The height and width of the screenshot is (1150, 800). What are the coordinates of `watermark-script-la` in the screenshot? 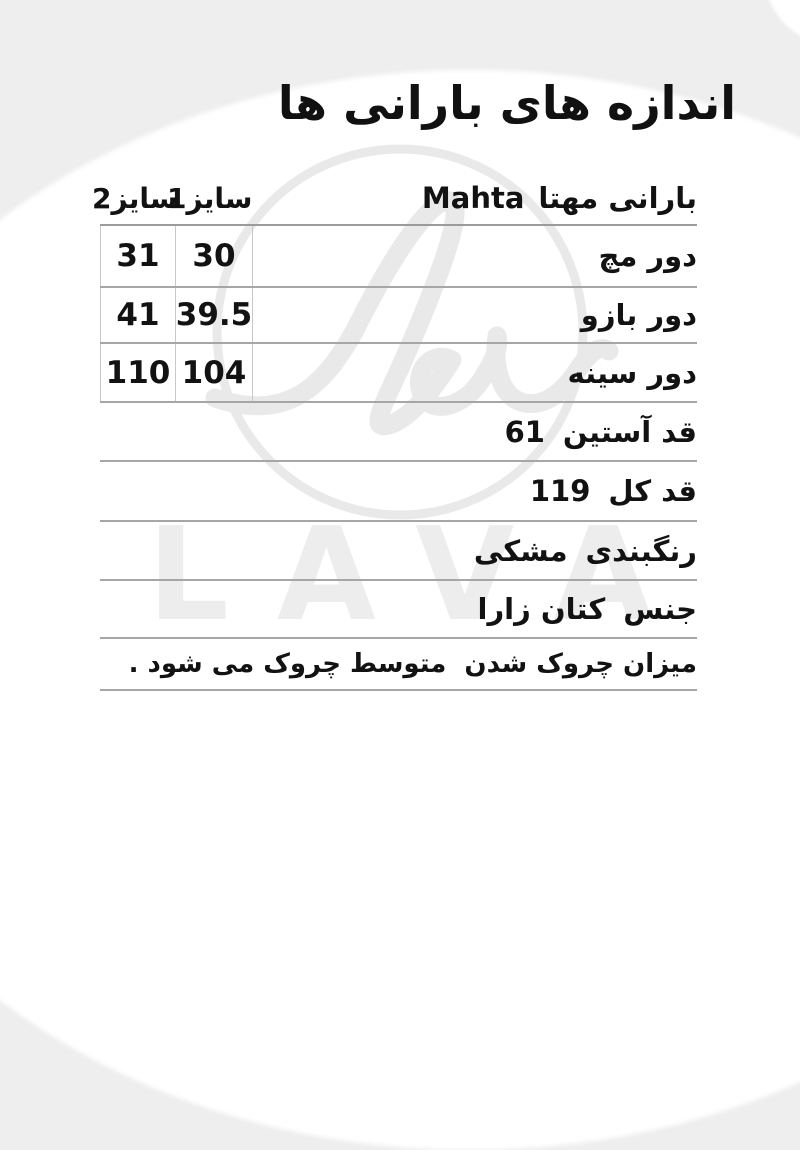 It's located at (412, 313).